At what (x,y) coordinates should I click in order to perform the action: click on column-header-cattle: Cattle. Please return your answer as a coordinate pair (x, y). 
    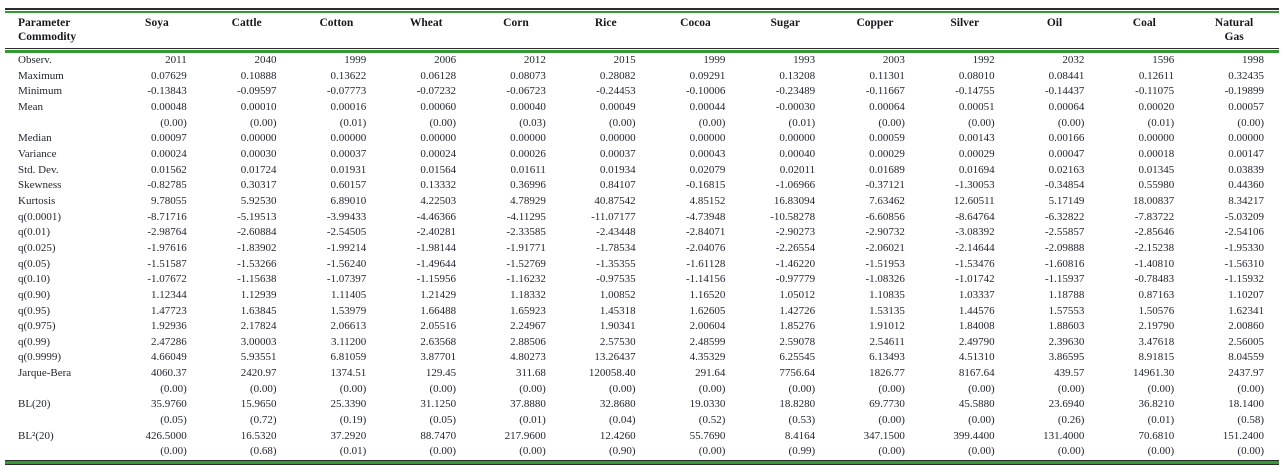
    Looking at the image, I should click on (246, 23).